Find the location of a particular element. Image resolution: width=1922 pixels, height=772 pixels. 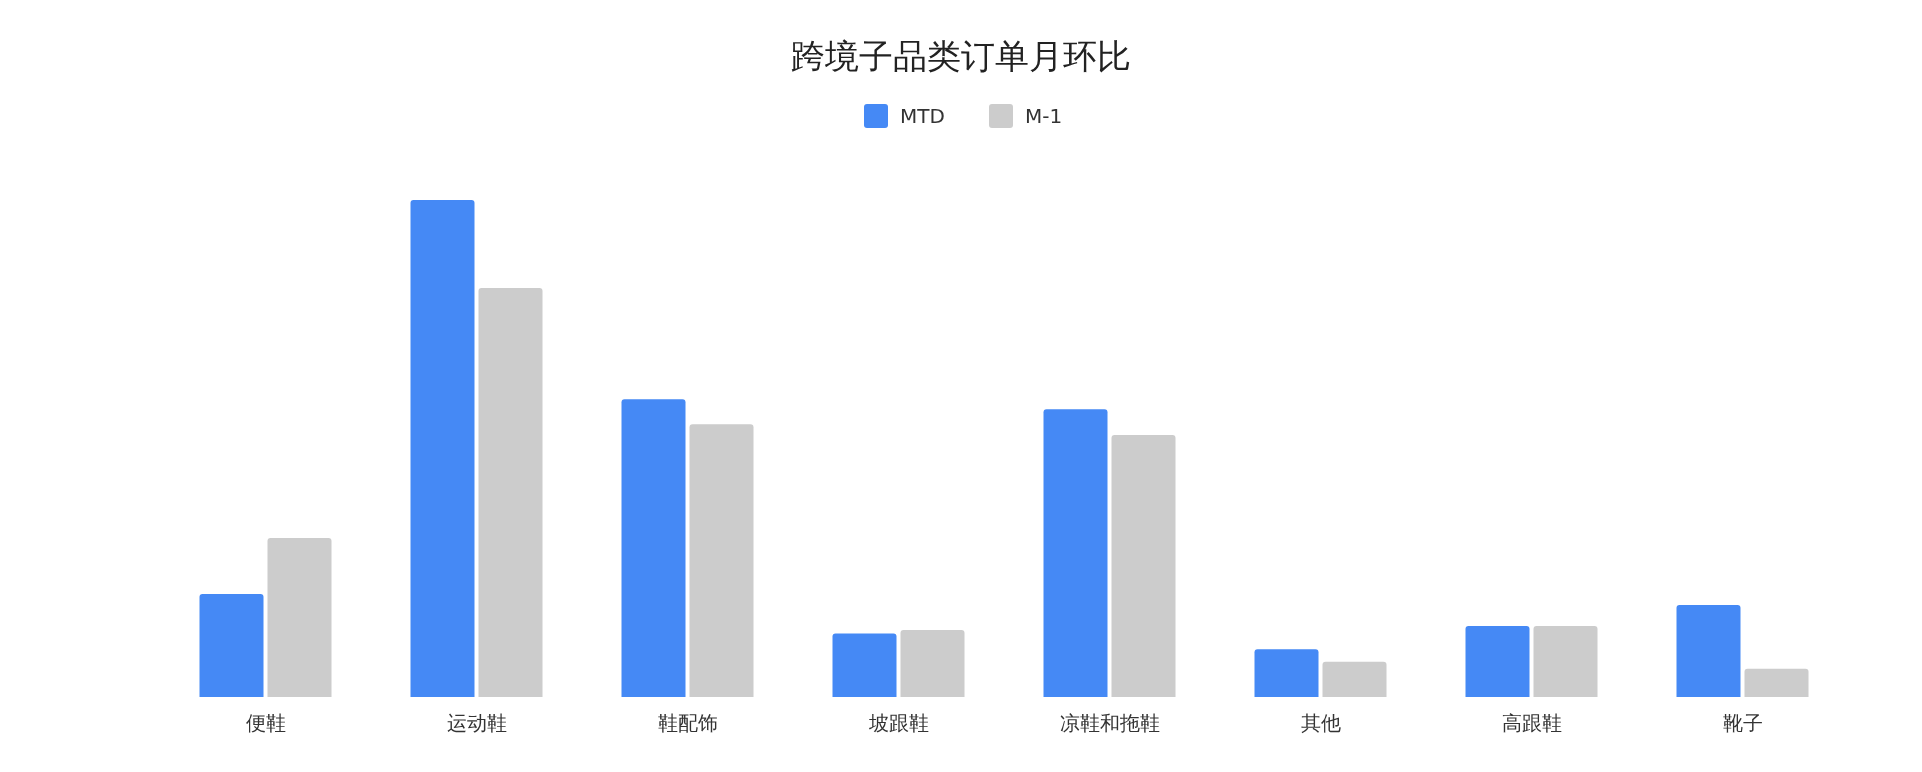

x-tick-label: 便鞋 is located at coordinates (265, 723).